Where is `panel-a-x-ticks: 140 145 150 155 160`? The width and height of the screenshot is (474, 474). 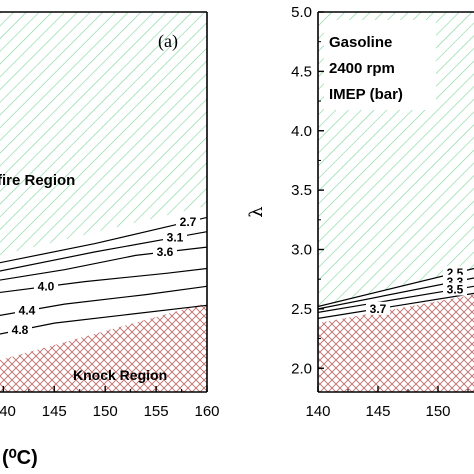 panel-a-x-ticks: 140 145 150 155 160 is located at coordinates (110, 403).